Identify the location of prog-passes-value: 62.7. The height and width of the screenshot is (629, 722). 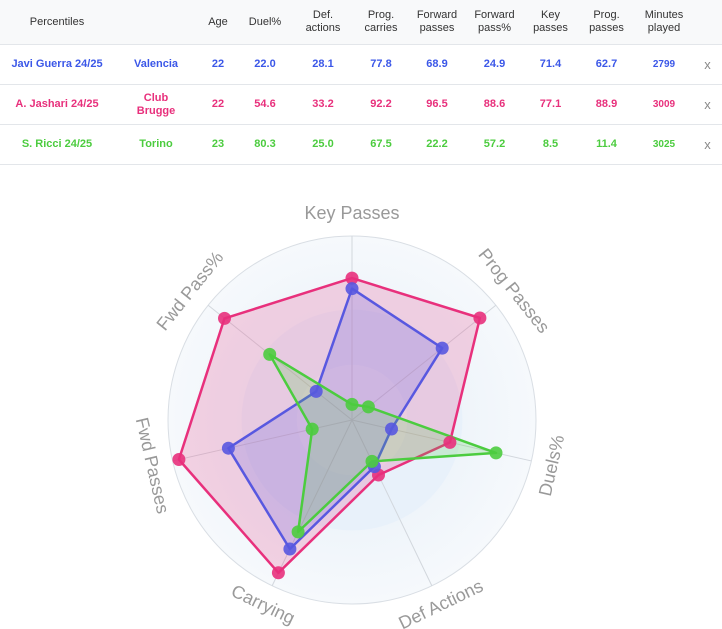
(606, 64).